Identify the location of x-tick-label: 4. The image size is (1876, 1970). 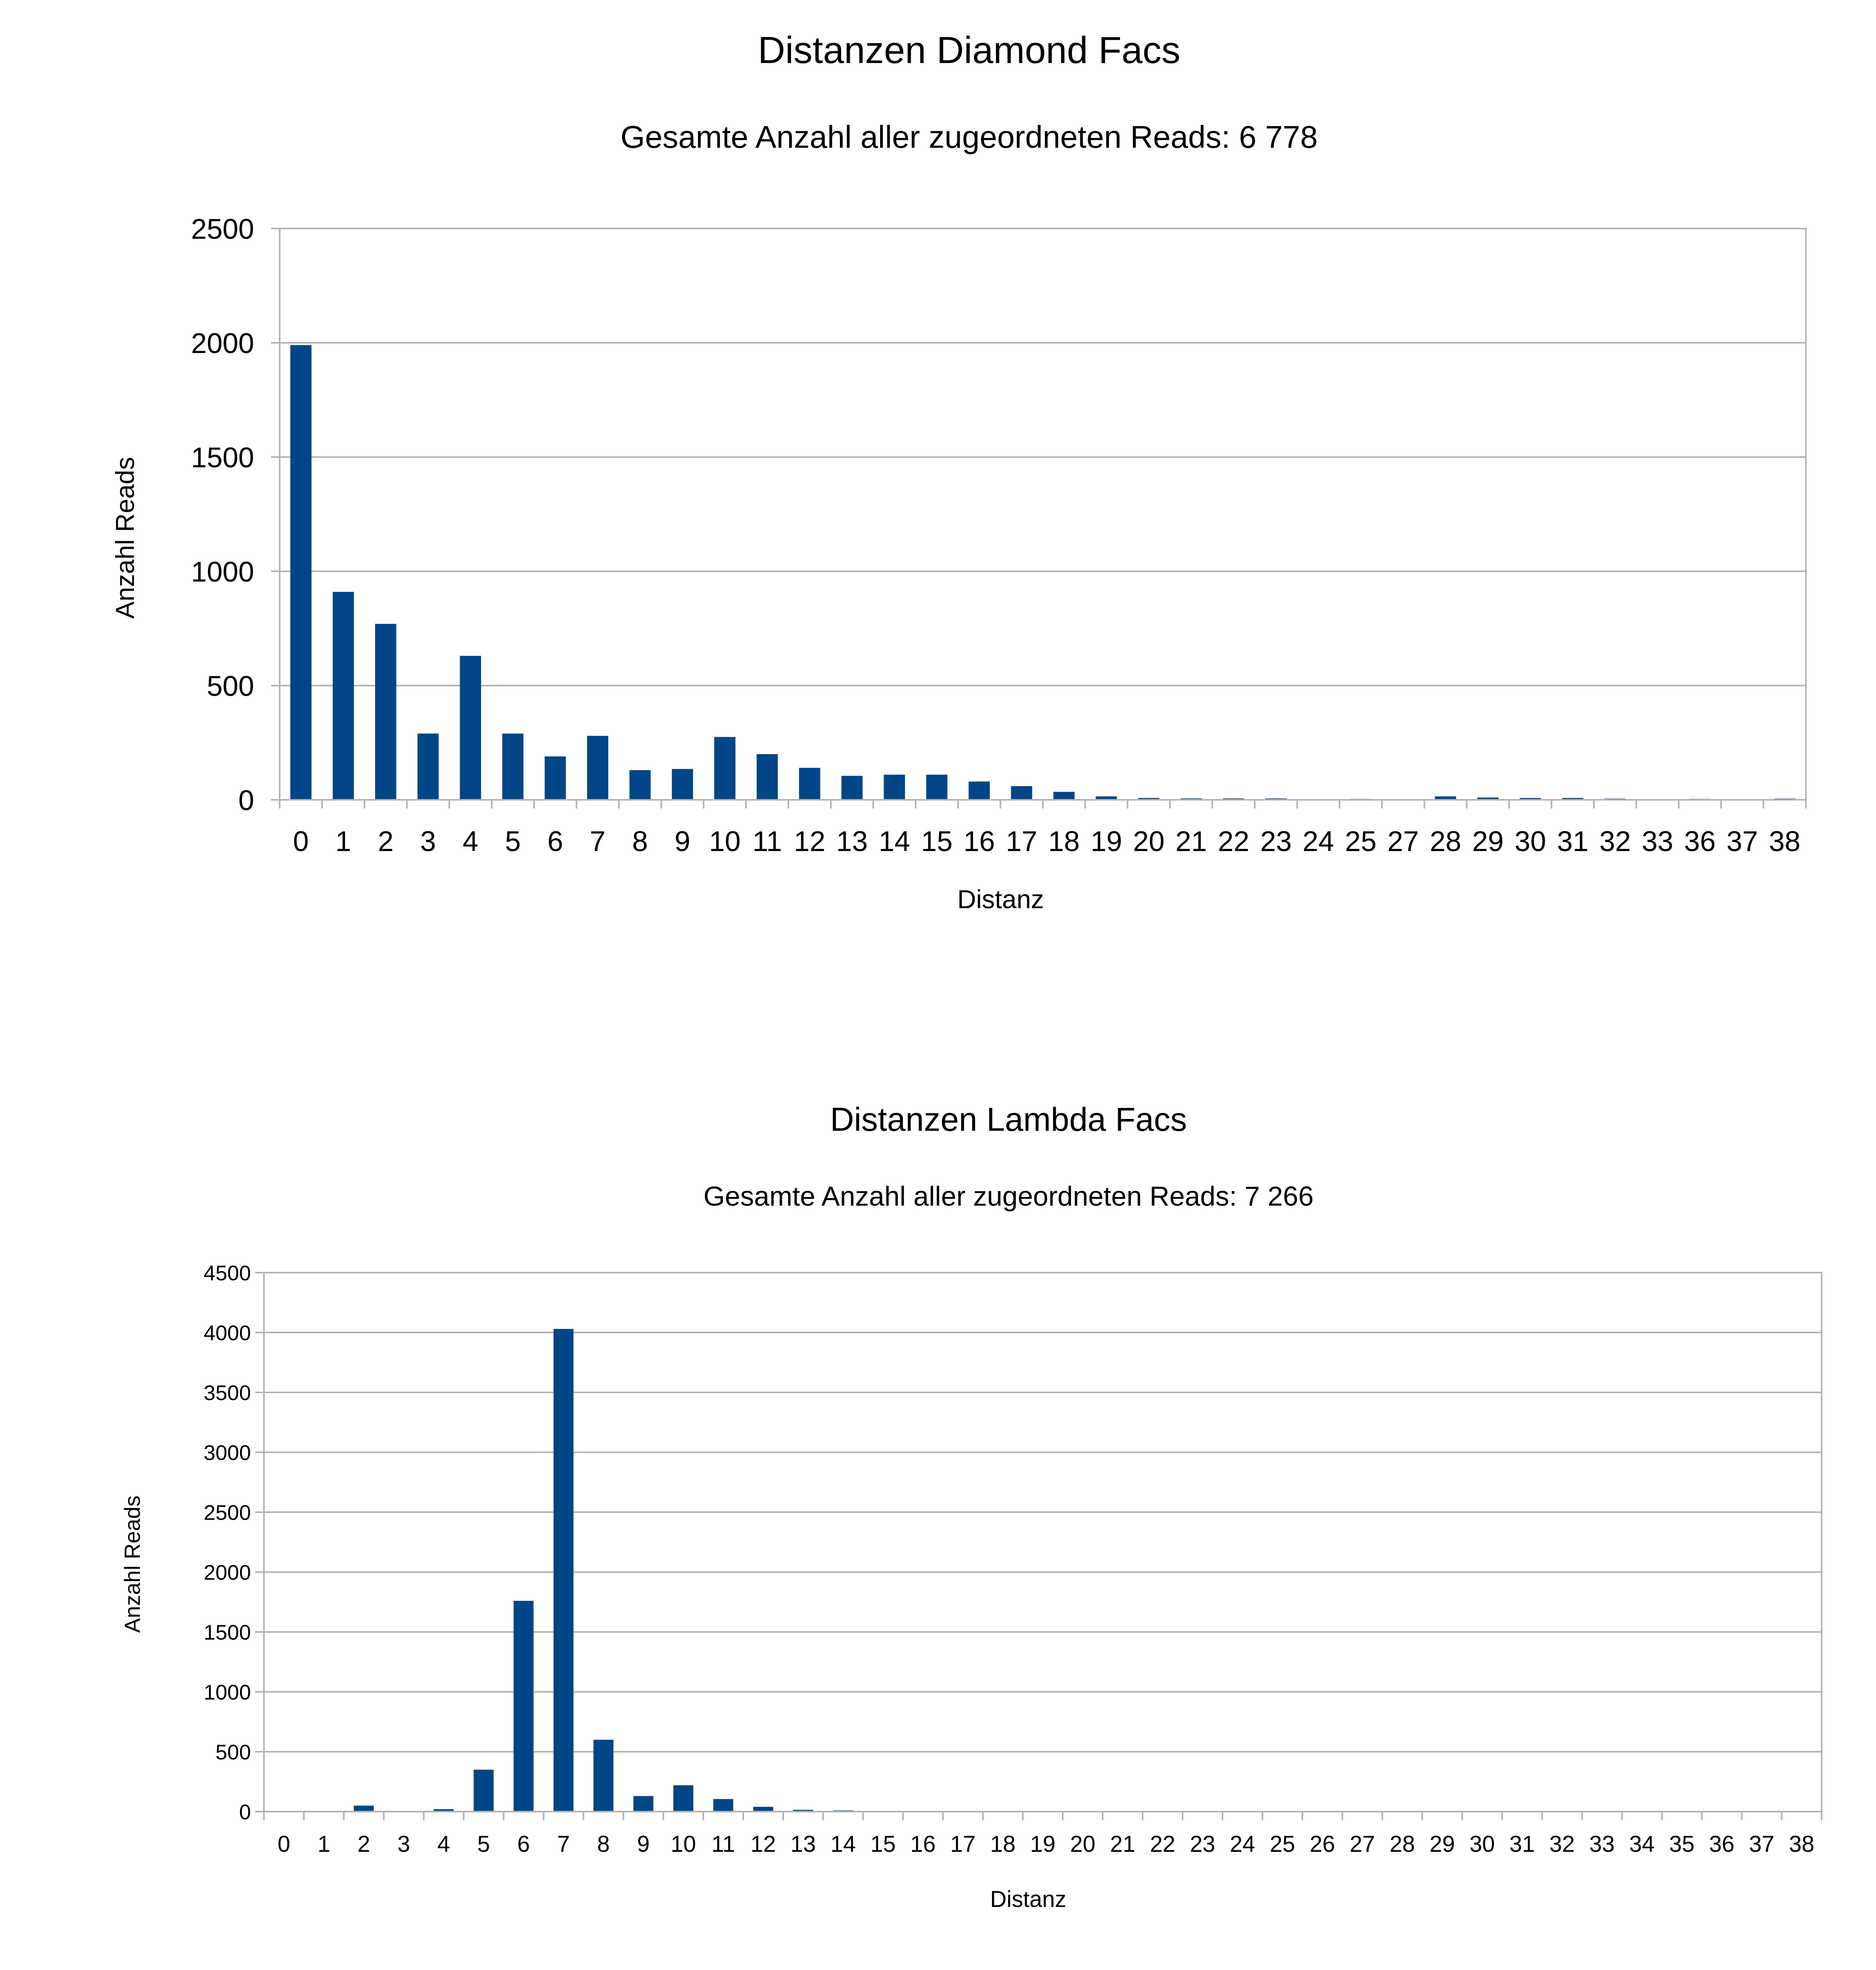
(470, 841).